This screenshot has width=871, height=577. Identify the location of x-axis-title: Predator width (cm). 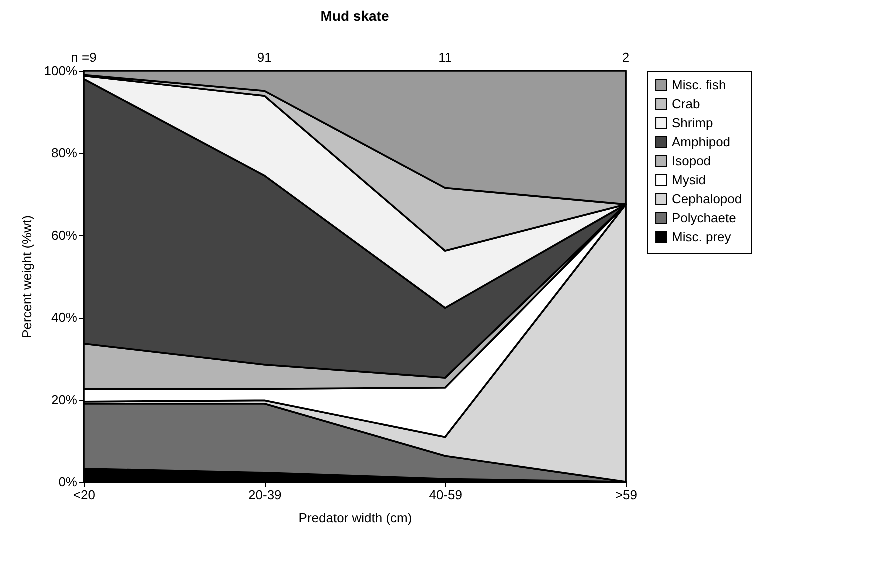
(355, 518).